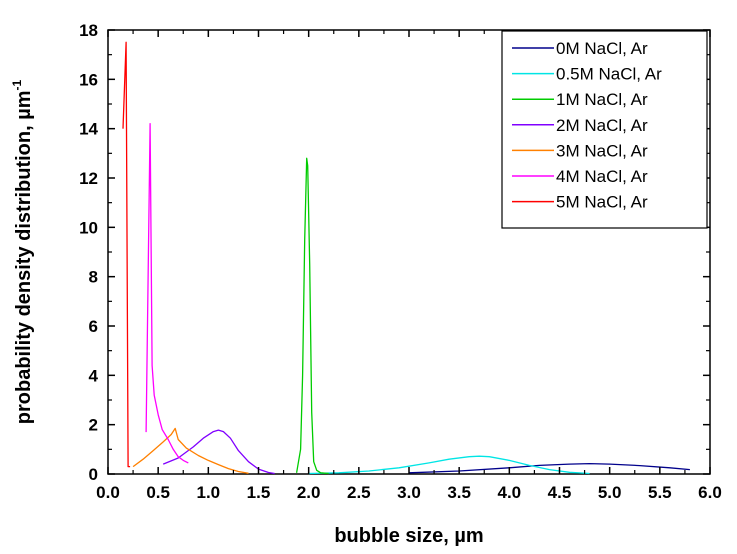 Image resolution: width=737 pixels, height=554 pixels. I want to click on legend-box, so click(604, 129).